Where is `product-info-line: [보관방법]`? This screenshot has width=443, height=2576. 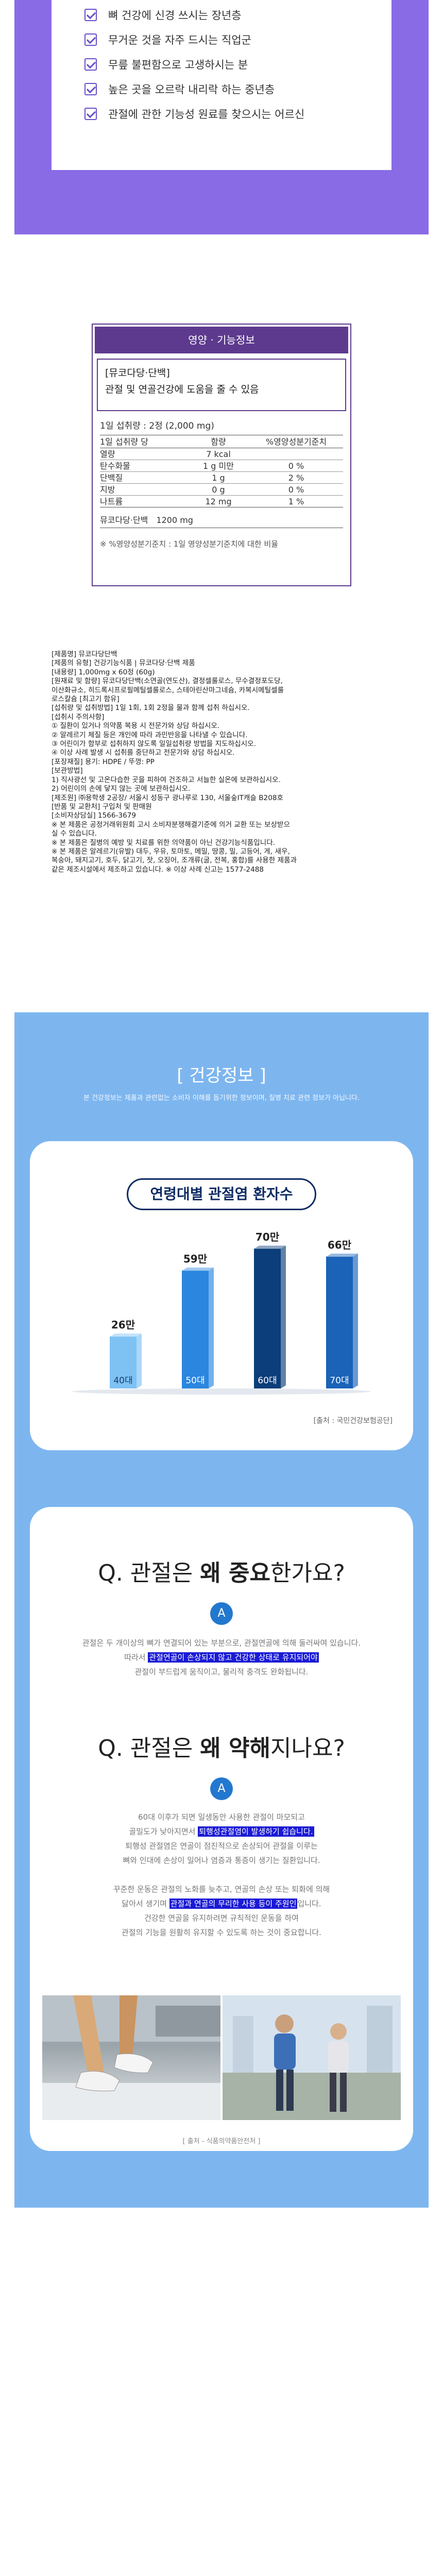 product-info-line: [보관방법] is located at coordinates (67, 771).